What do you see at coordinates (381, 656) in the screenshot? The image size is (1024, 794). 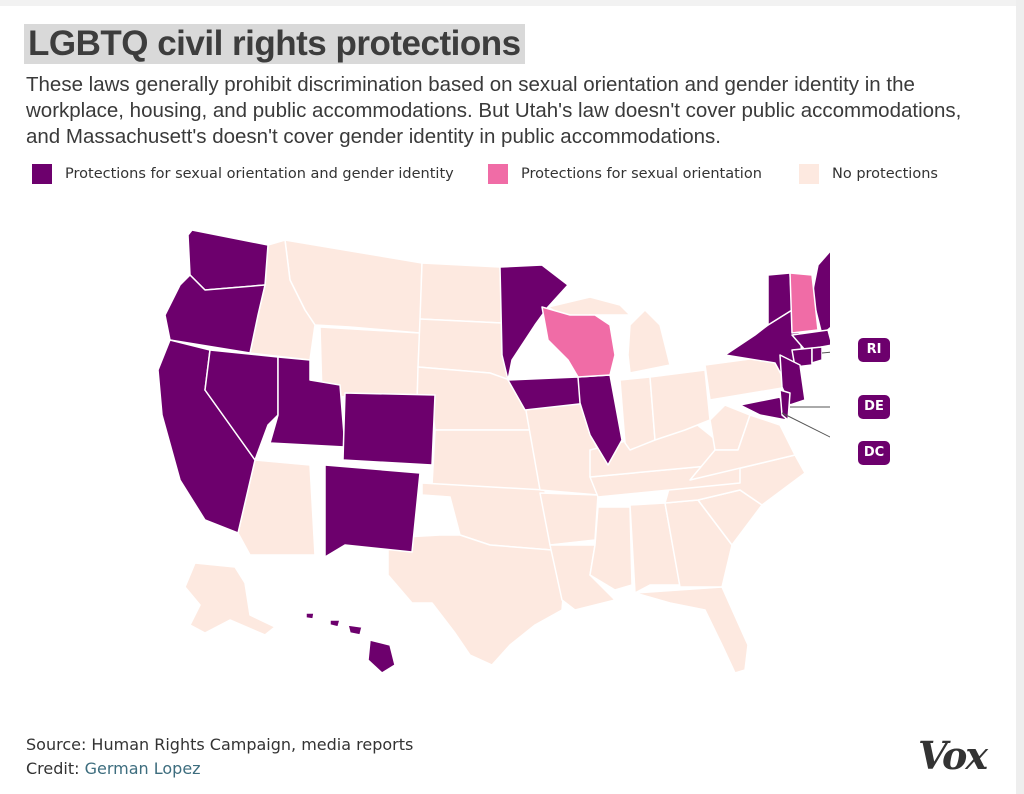 I see `state-hawaii-big` at bounding box center [381, 656].